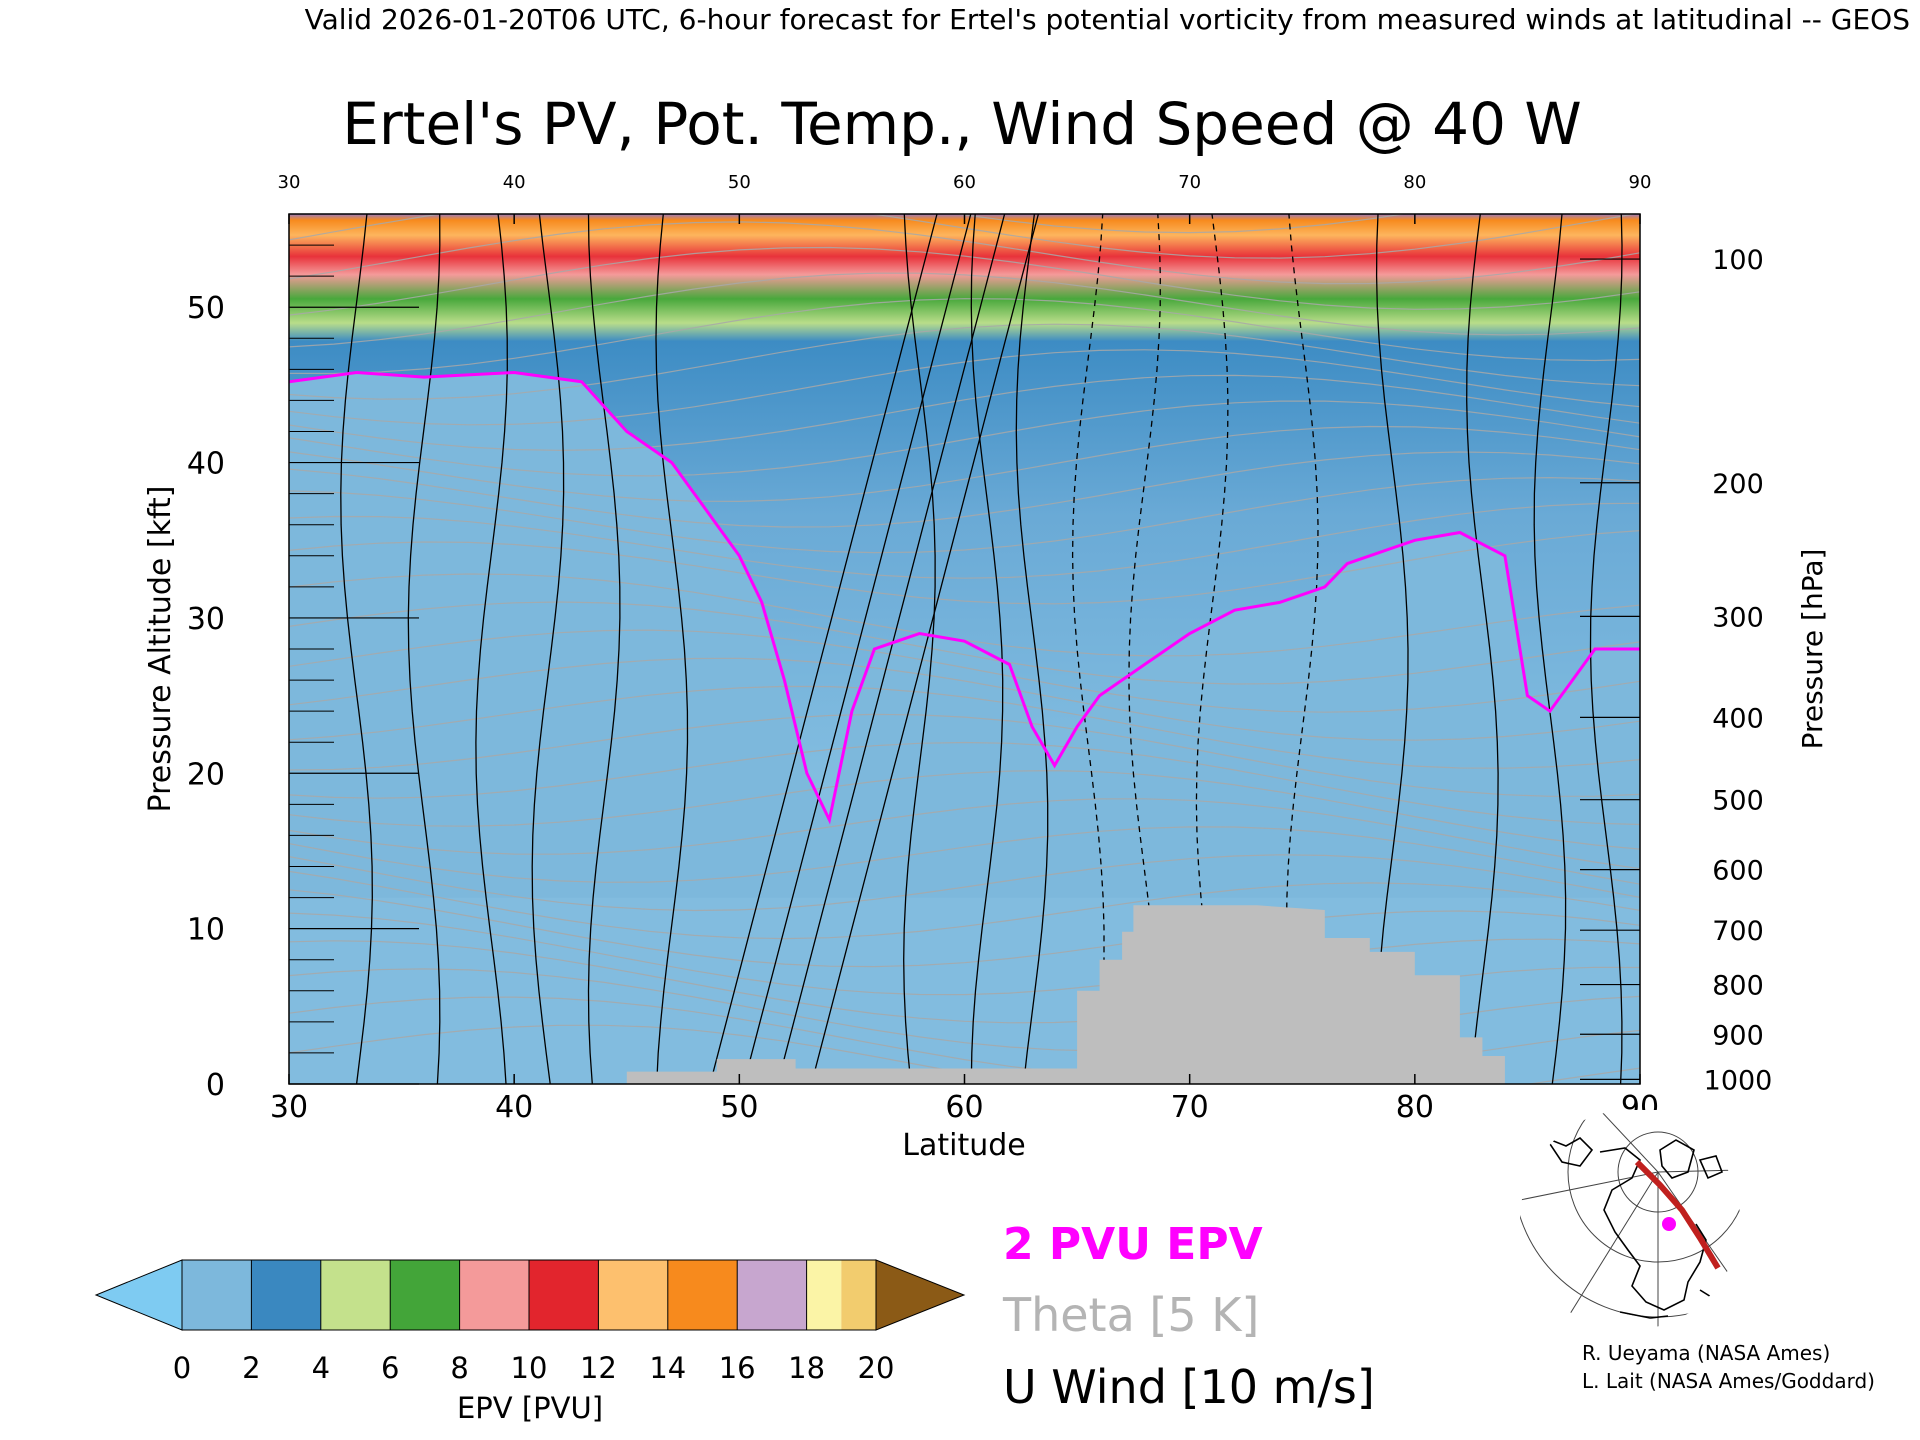  What do you see at coordinates (920, 1295) in the screenshot?
I see `colorbar-over-triangle` at bounding box center [920, 1295].